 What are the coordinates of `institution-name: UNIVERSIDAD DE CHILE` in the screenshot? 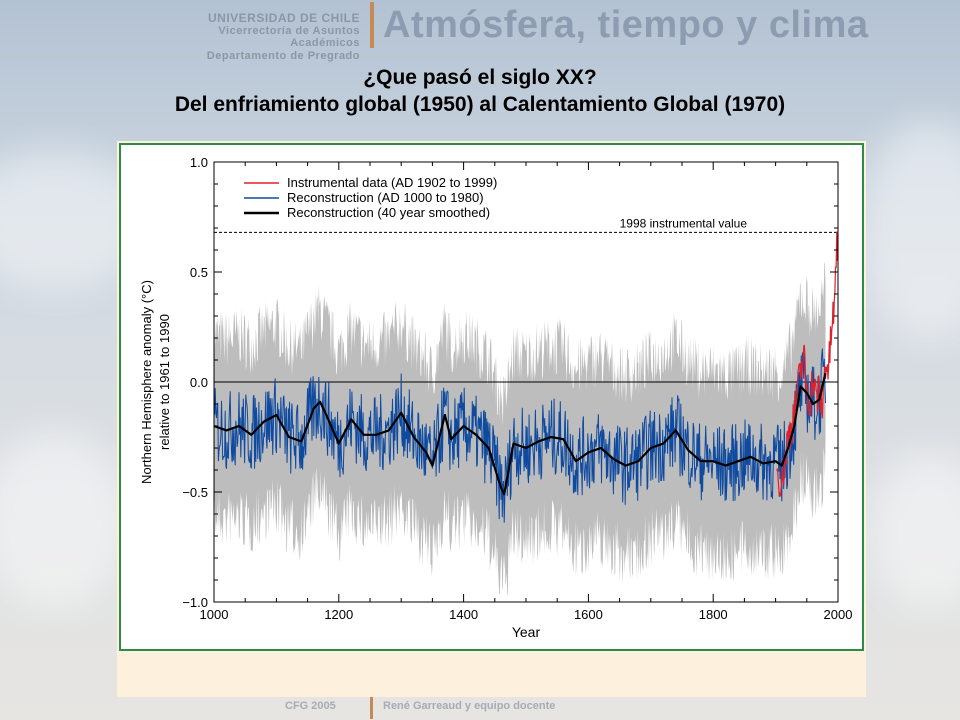 It's located at (283, 18).